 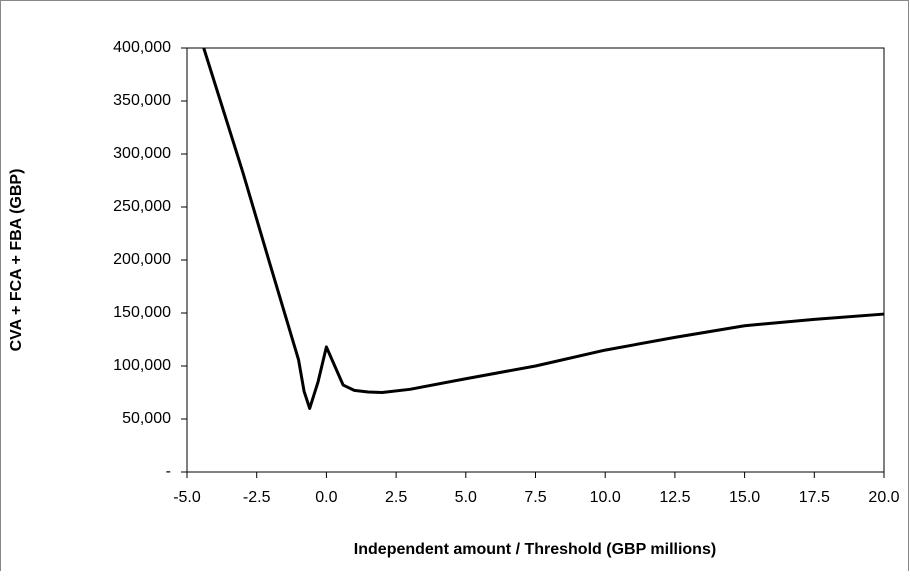 I want to click on y-tick-label: 100,000, so click(x=142, y=365).